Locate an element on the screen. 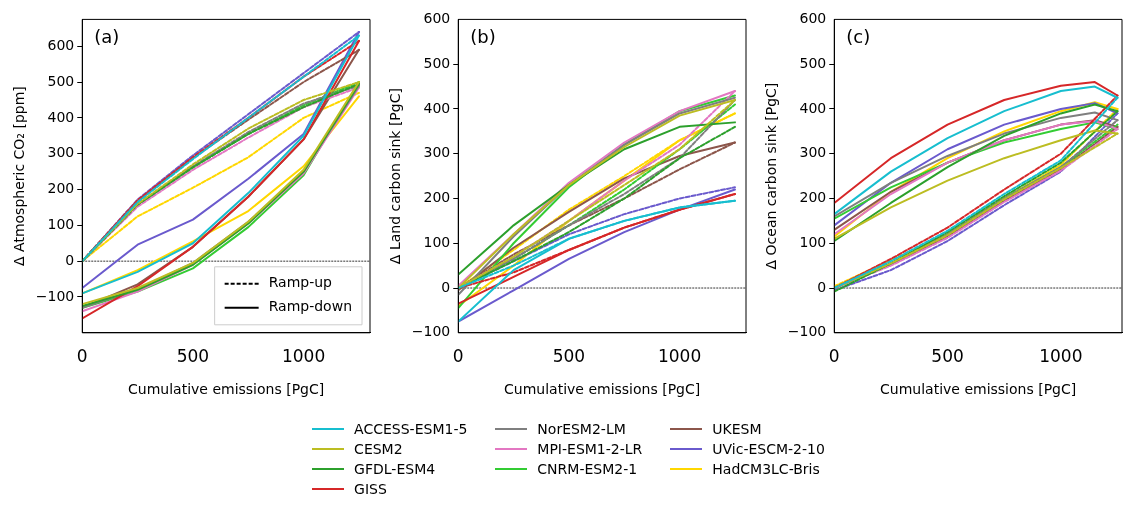 This screenshot has width=1137, height=511. legend-label: MPI-ESM1-2-LR is located at coordinates (590, 449).